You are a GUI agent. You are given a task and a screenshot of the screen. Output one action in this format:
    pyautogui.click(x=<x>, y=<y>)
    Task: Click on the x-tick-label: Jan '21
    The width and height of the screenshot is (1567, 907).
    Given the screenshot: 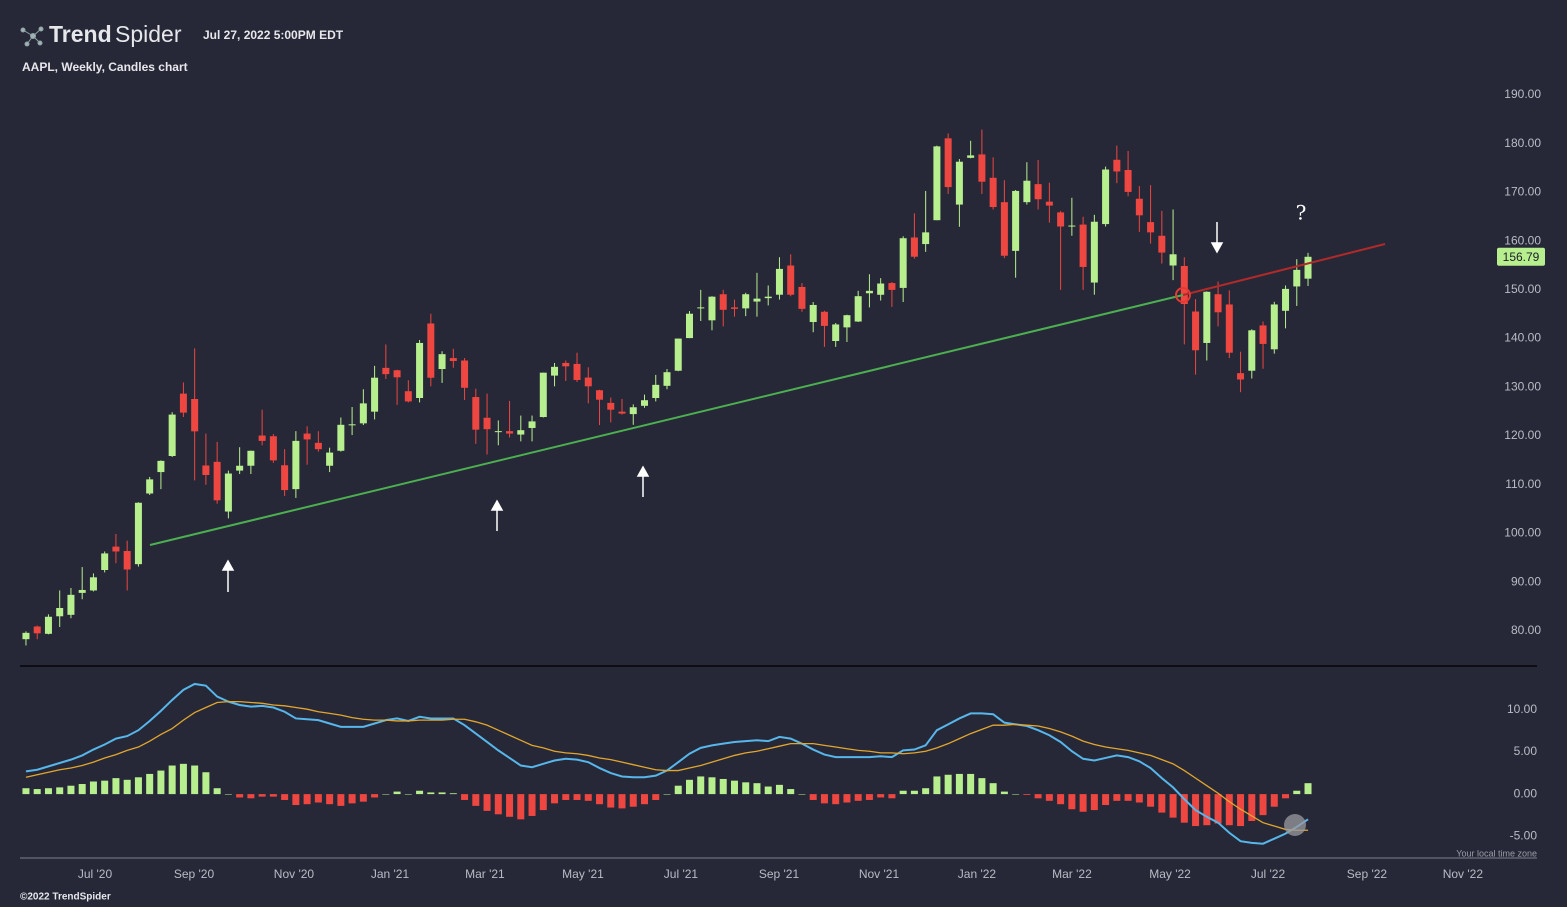 What is the action you would take?
    pyautogui.click(x=390, y=874)
    